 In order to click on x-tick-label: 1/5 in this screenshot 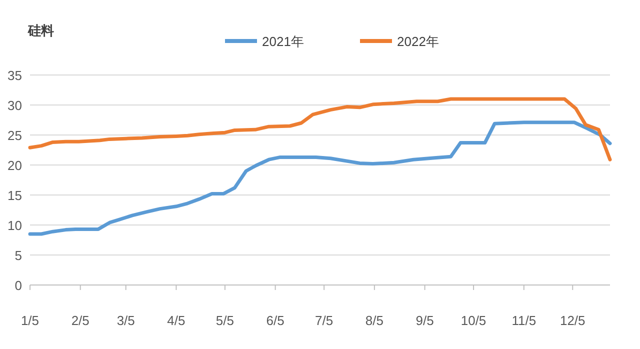, I will do `click(30, 320)`.